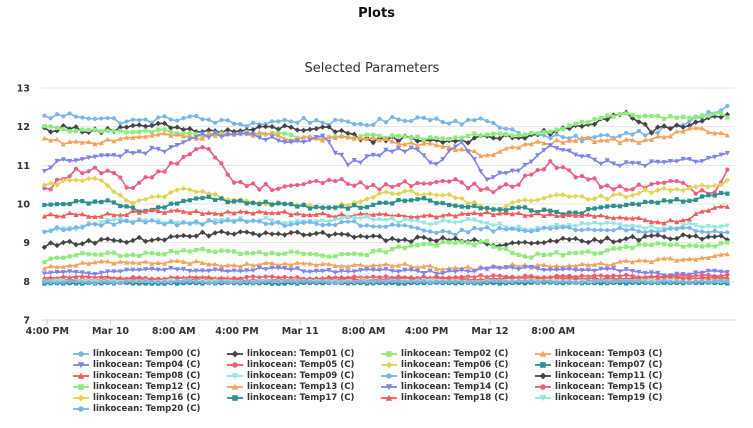  What do you see at coordinates (303, 375) in the screenshot?
I see `legend-item: linkocean: Temp09 (C)` at bounding box center [303, 375].